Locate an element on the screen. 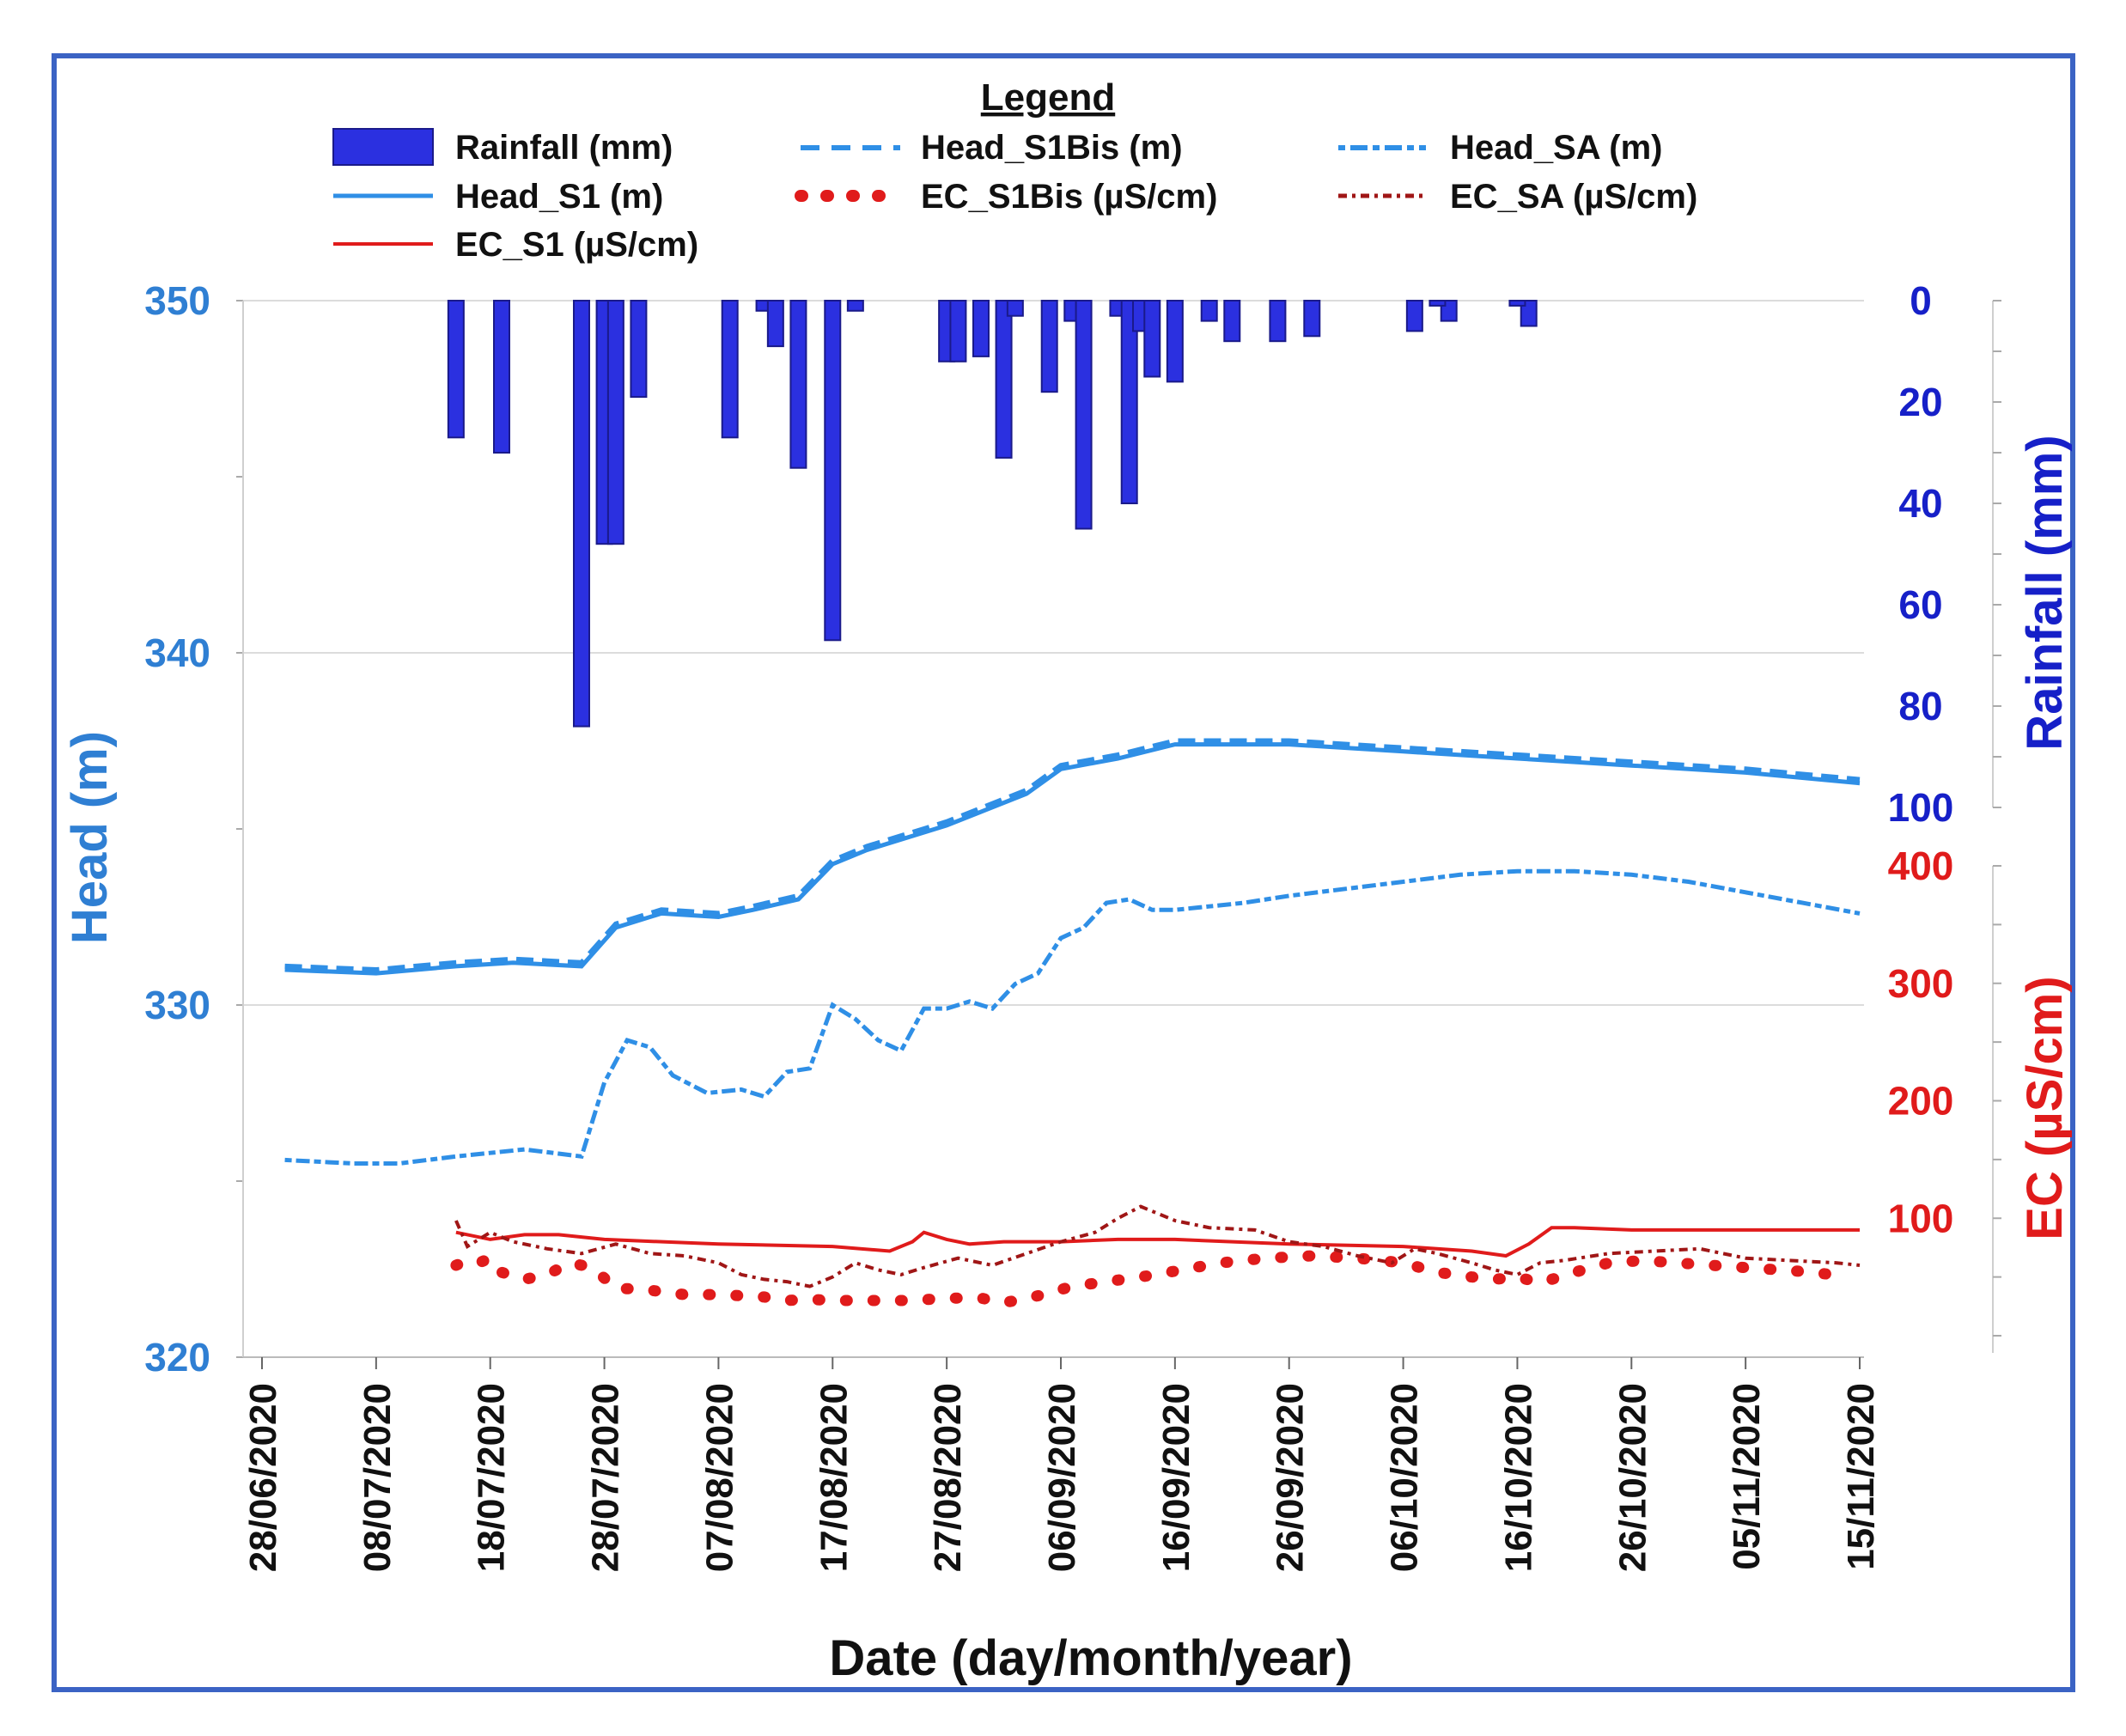 This screenshot has height=1736, width=2126. x-tick-label: 05/11/2020 is located at coordinates (1747, 1476).